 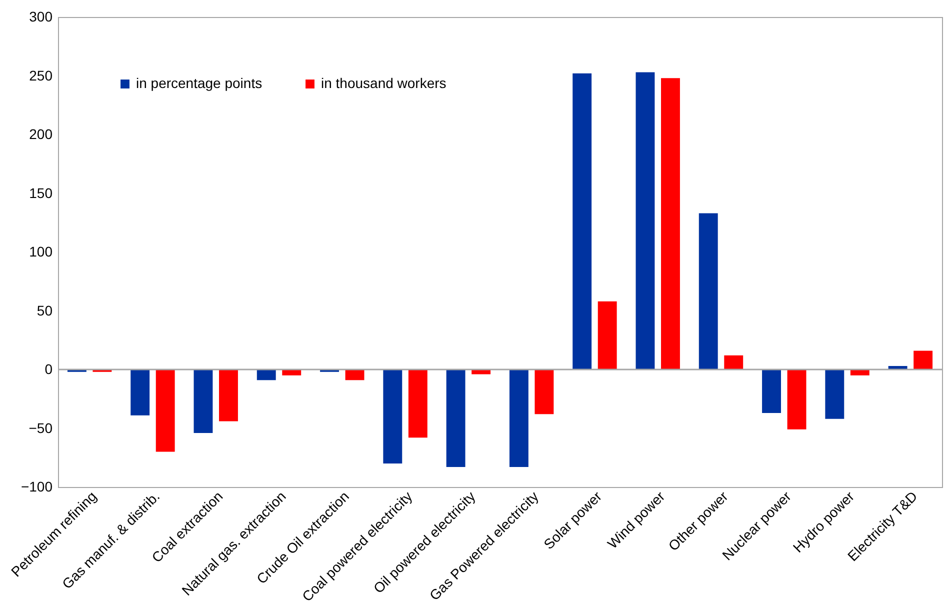 What do you see at coordinates (199, 83) in the screenshot?
I see `legend-label: in percentage points` at bounding box center [199, 83].